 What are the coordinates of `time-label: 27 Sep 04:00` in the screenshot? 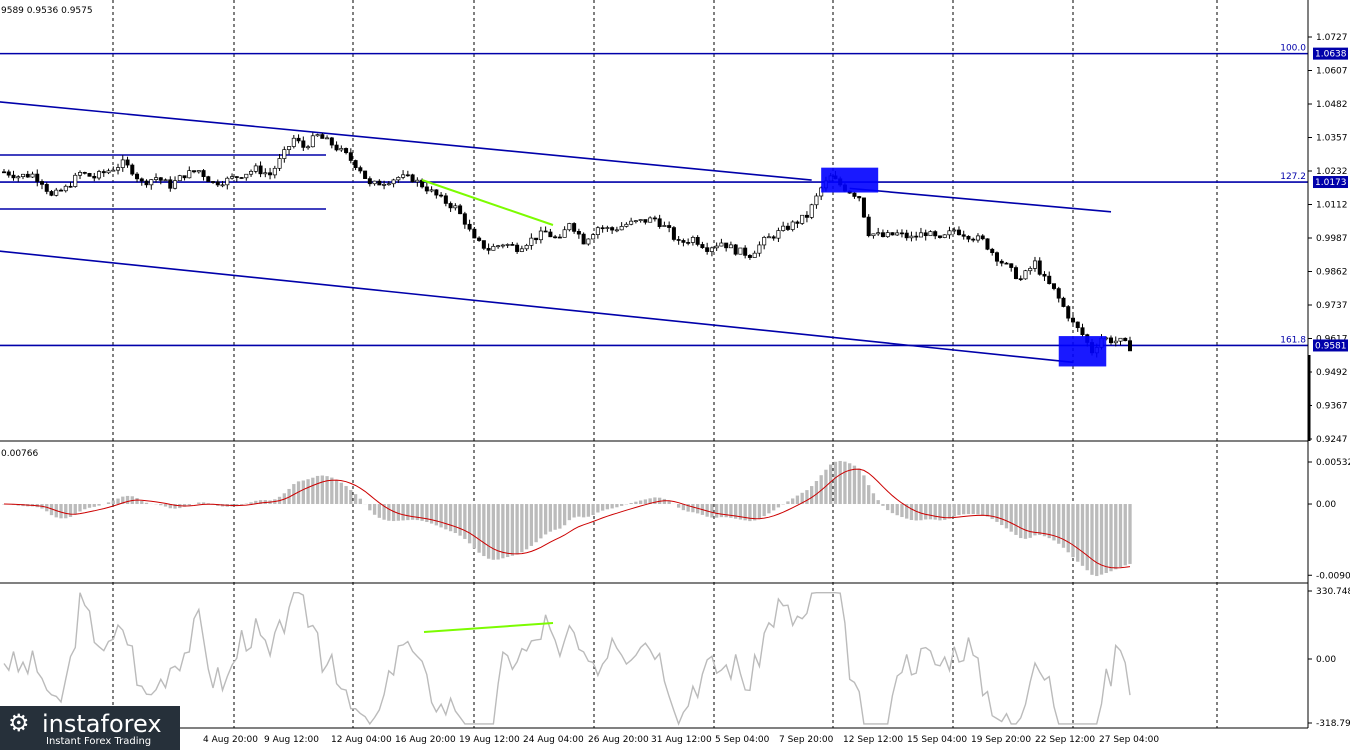 It's located at (1129, 740).